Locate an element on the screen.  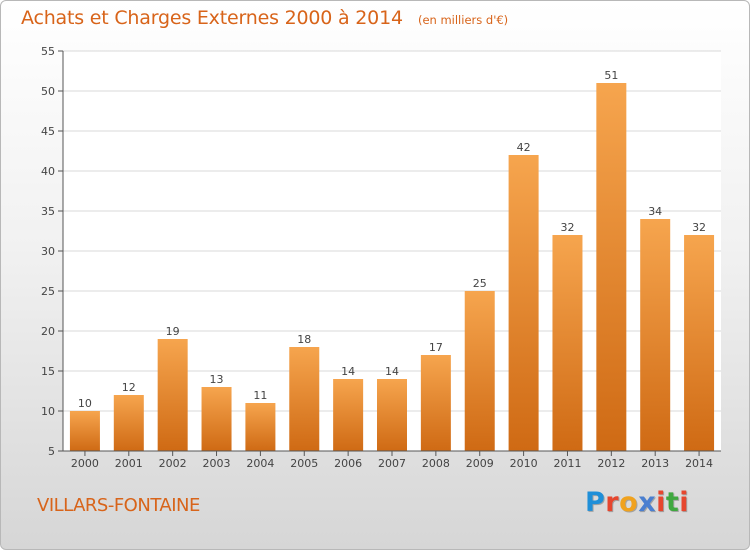
x-tick-label: 2004 is located at coordinates (260, 463).